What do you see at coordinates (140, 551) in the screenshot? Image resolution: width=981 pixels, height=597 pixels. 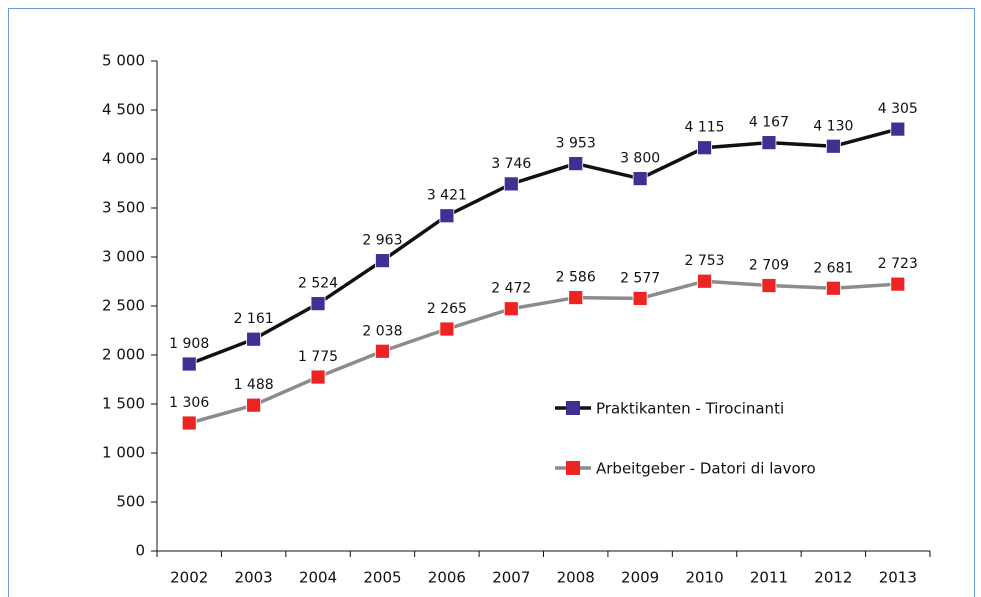 I see `y-tick-label: 0` at bounding box center [140, 551].